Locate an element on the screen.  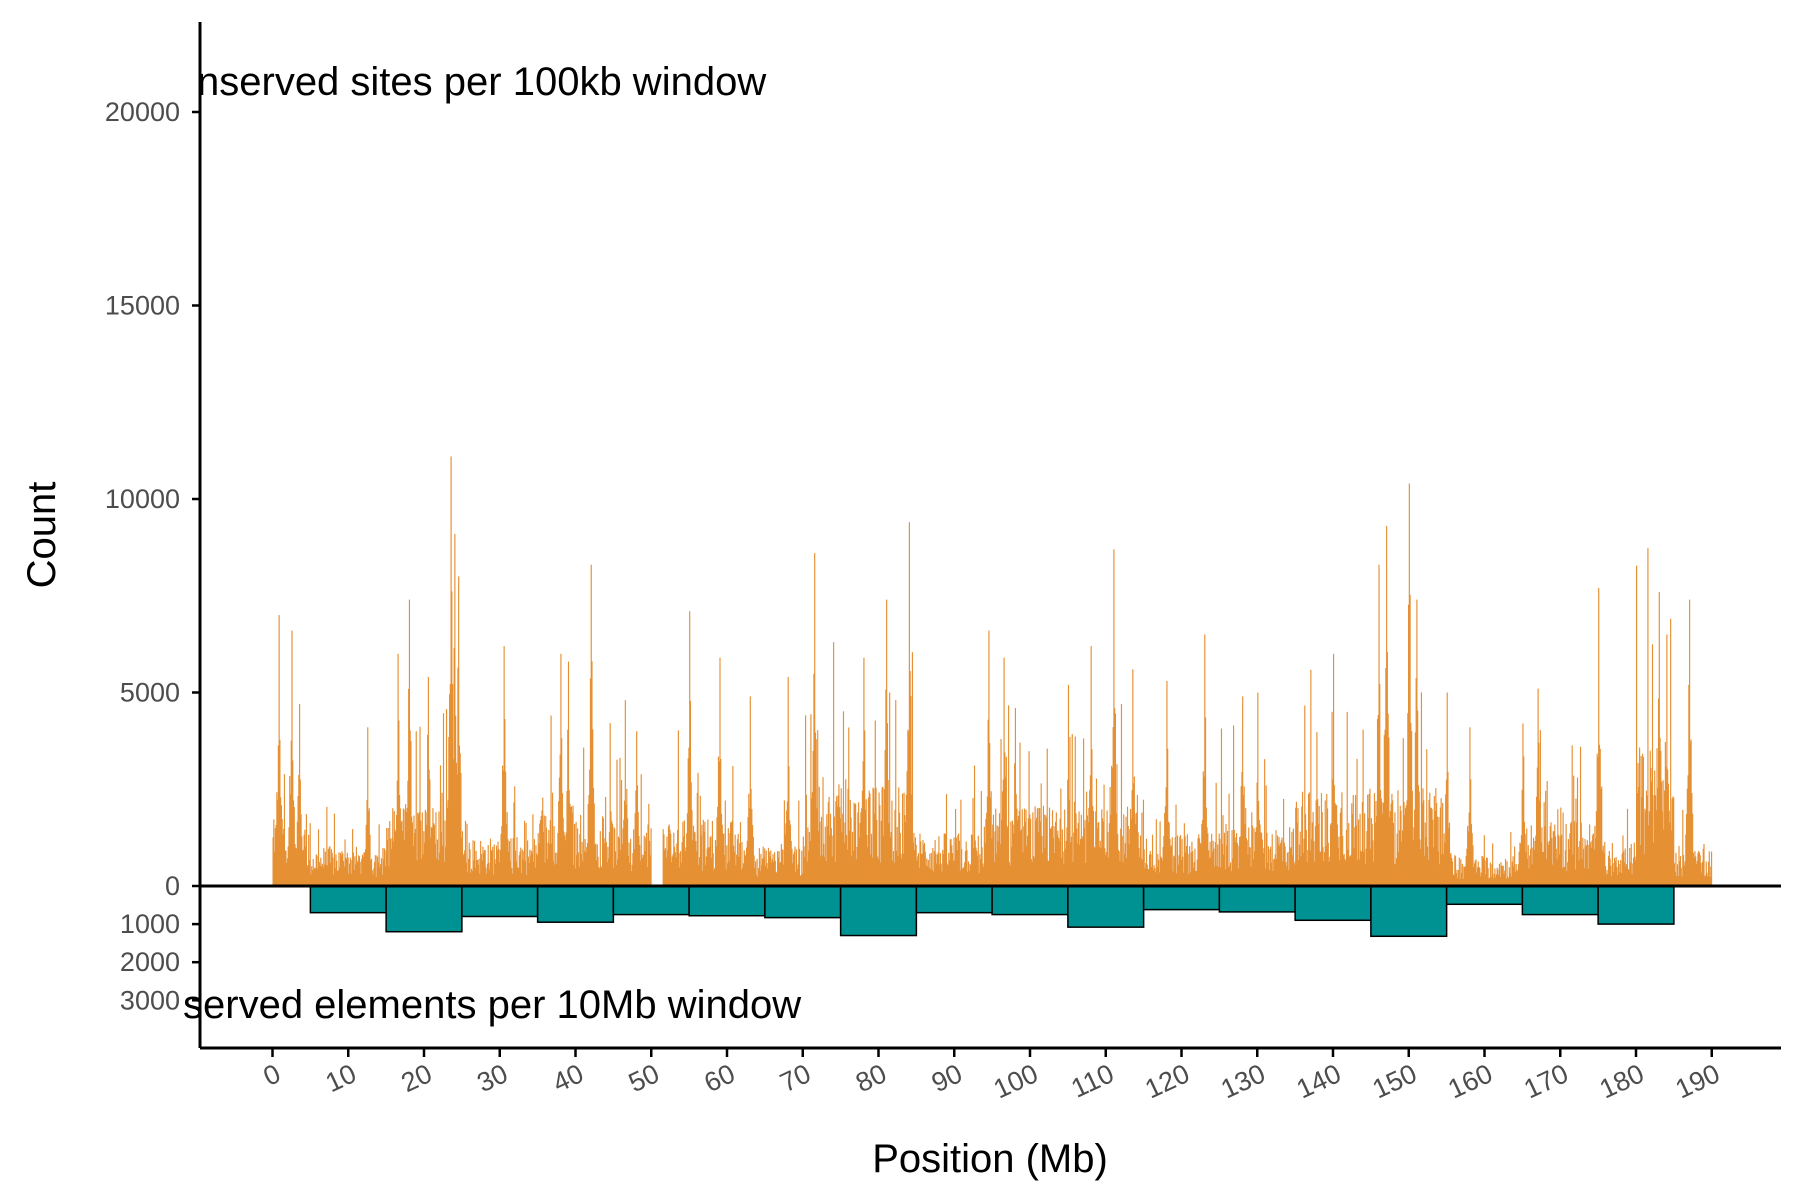
y-tick-label: 0 is located at coordinates (172, 886).